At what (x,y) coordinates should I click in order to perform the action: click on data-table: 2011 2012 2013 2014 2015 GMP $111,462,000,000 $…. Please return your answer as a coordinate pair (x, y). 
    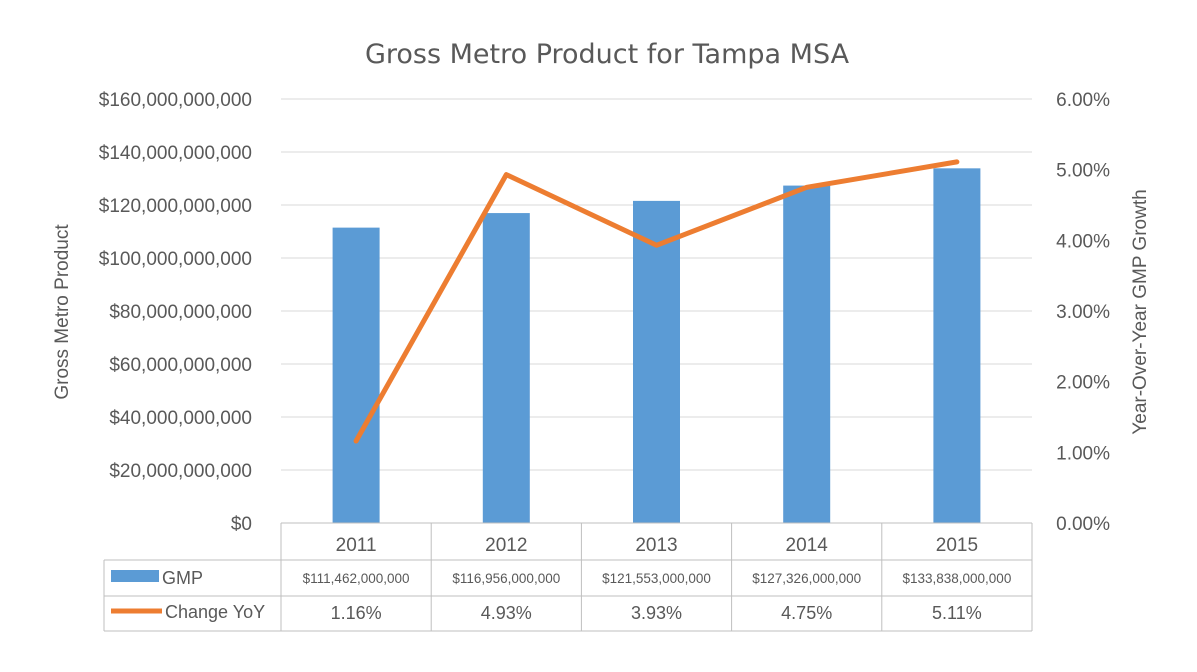
    Looking at the image, I should click on (568, 577).